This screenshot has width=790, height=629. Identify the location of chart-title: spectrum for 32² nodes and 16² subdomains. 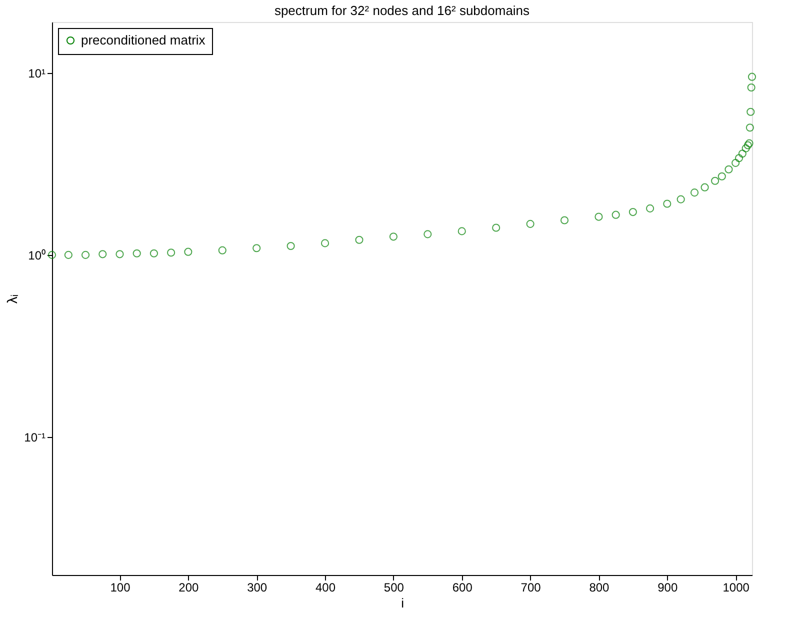
(402, 10).